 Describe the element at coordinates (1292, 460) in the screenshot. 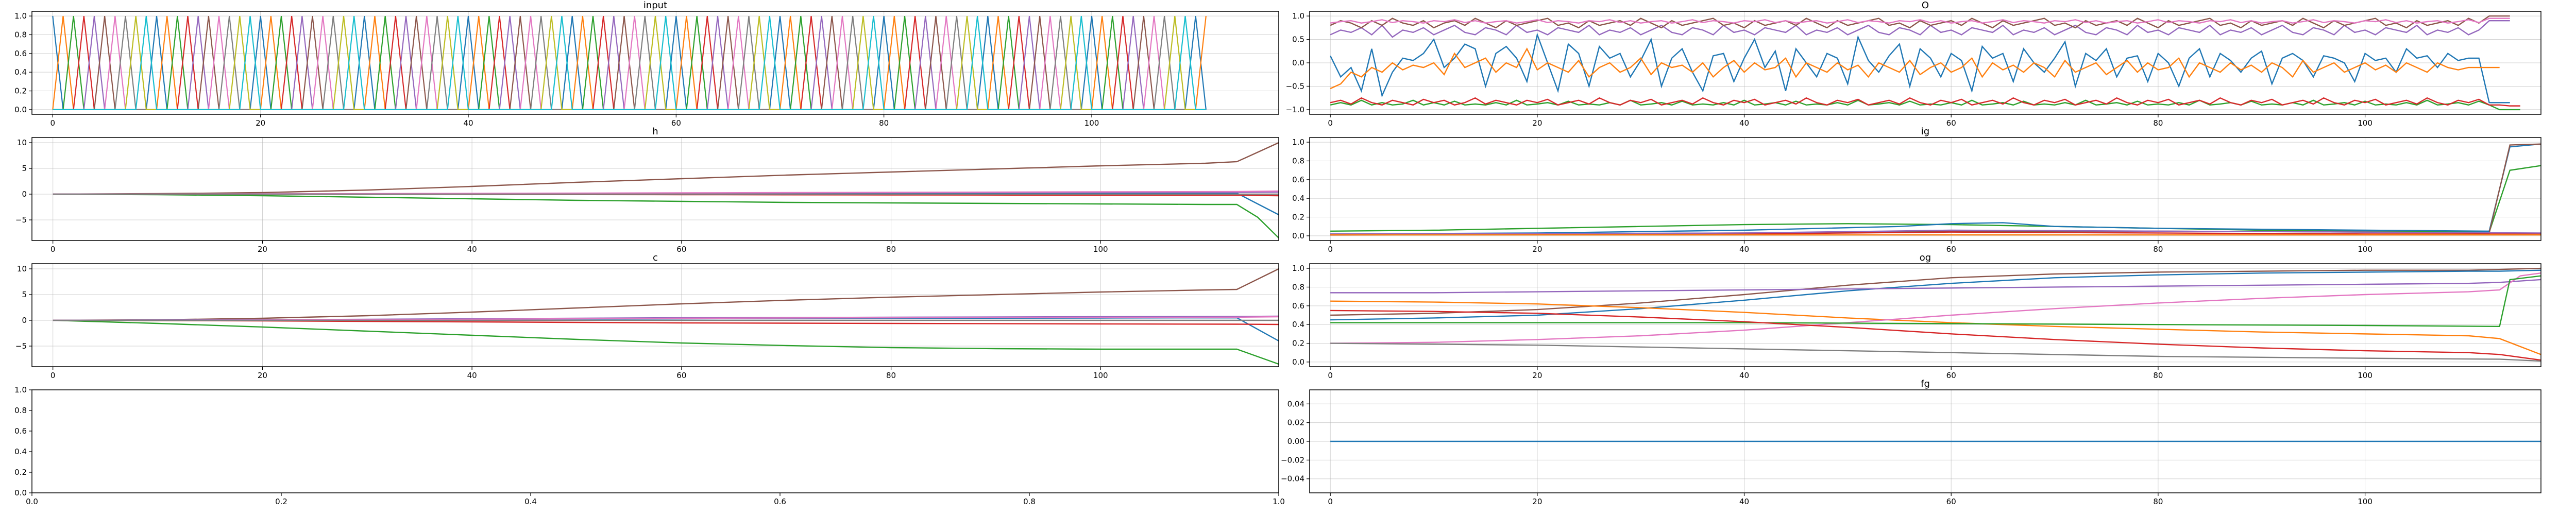

I see `y-tick-label: −0.02` at that location.